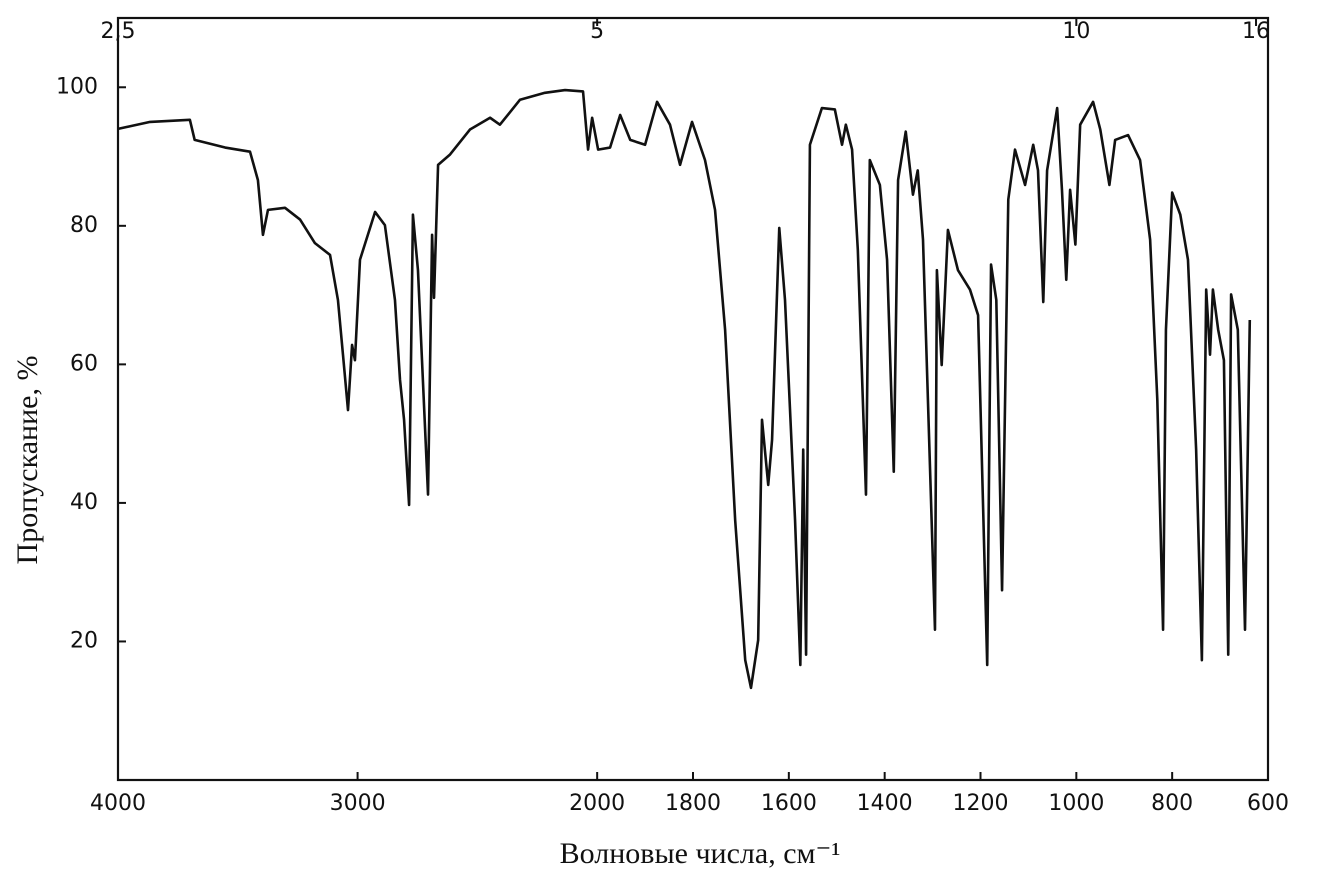  I want to click on x-tick-label: 800, so click(1172, 803).